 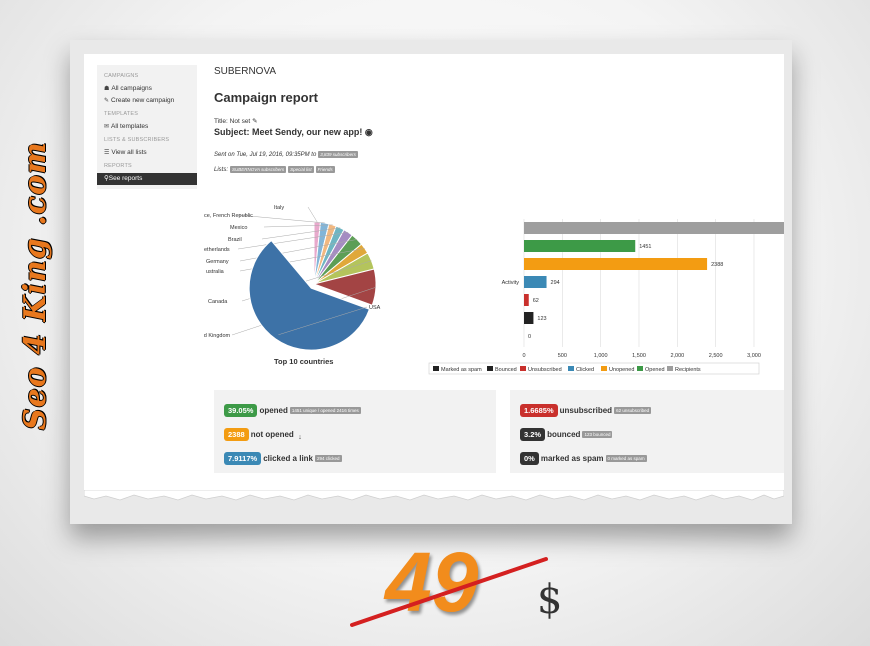 I want to click on pie-label: ited Kingdom, so click(x=217, y=336).